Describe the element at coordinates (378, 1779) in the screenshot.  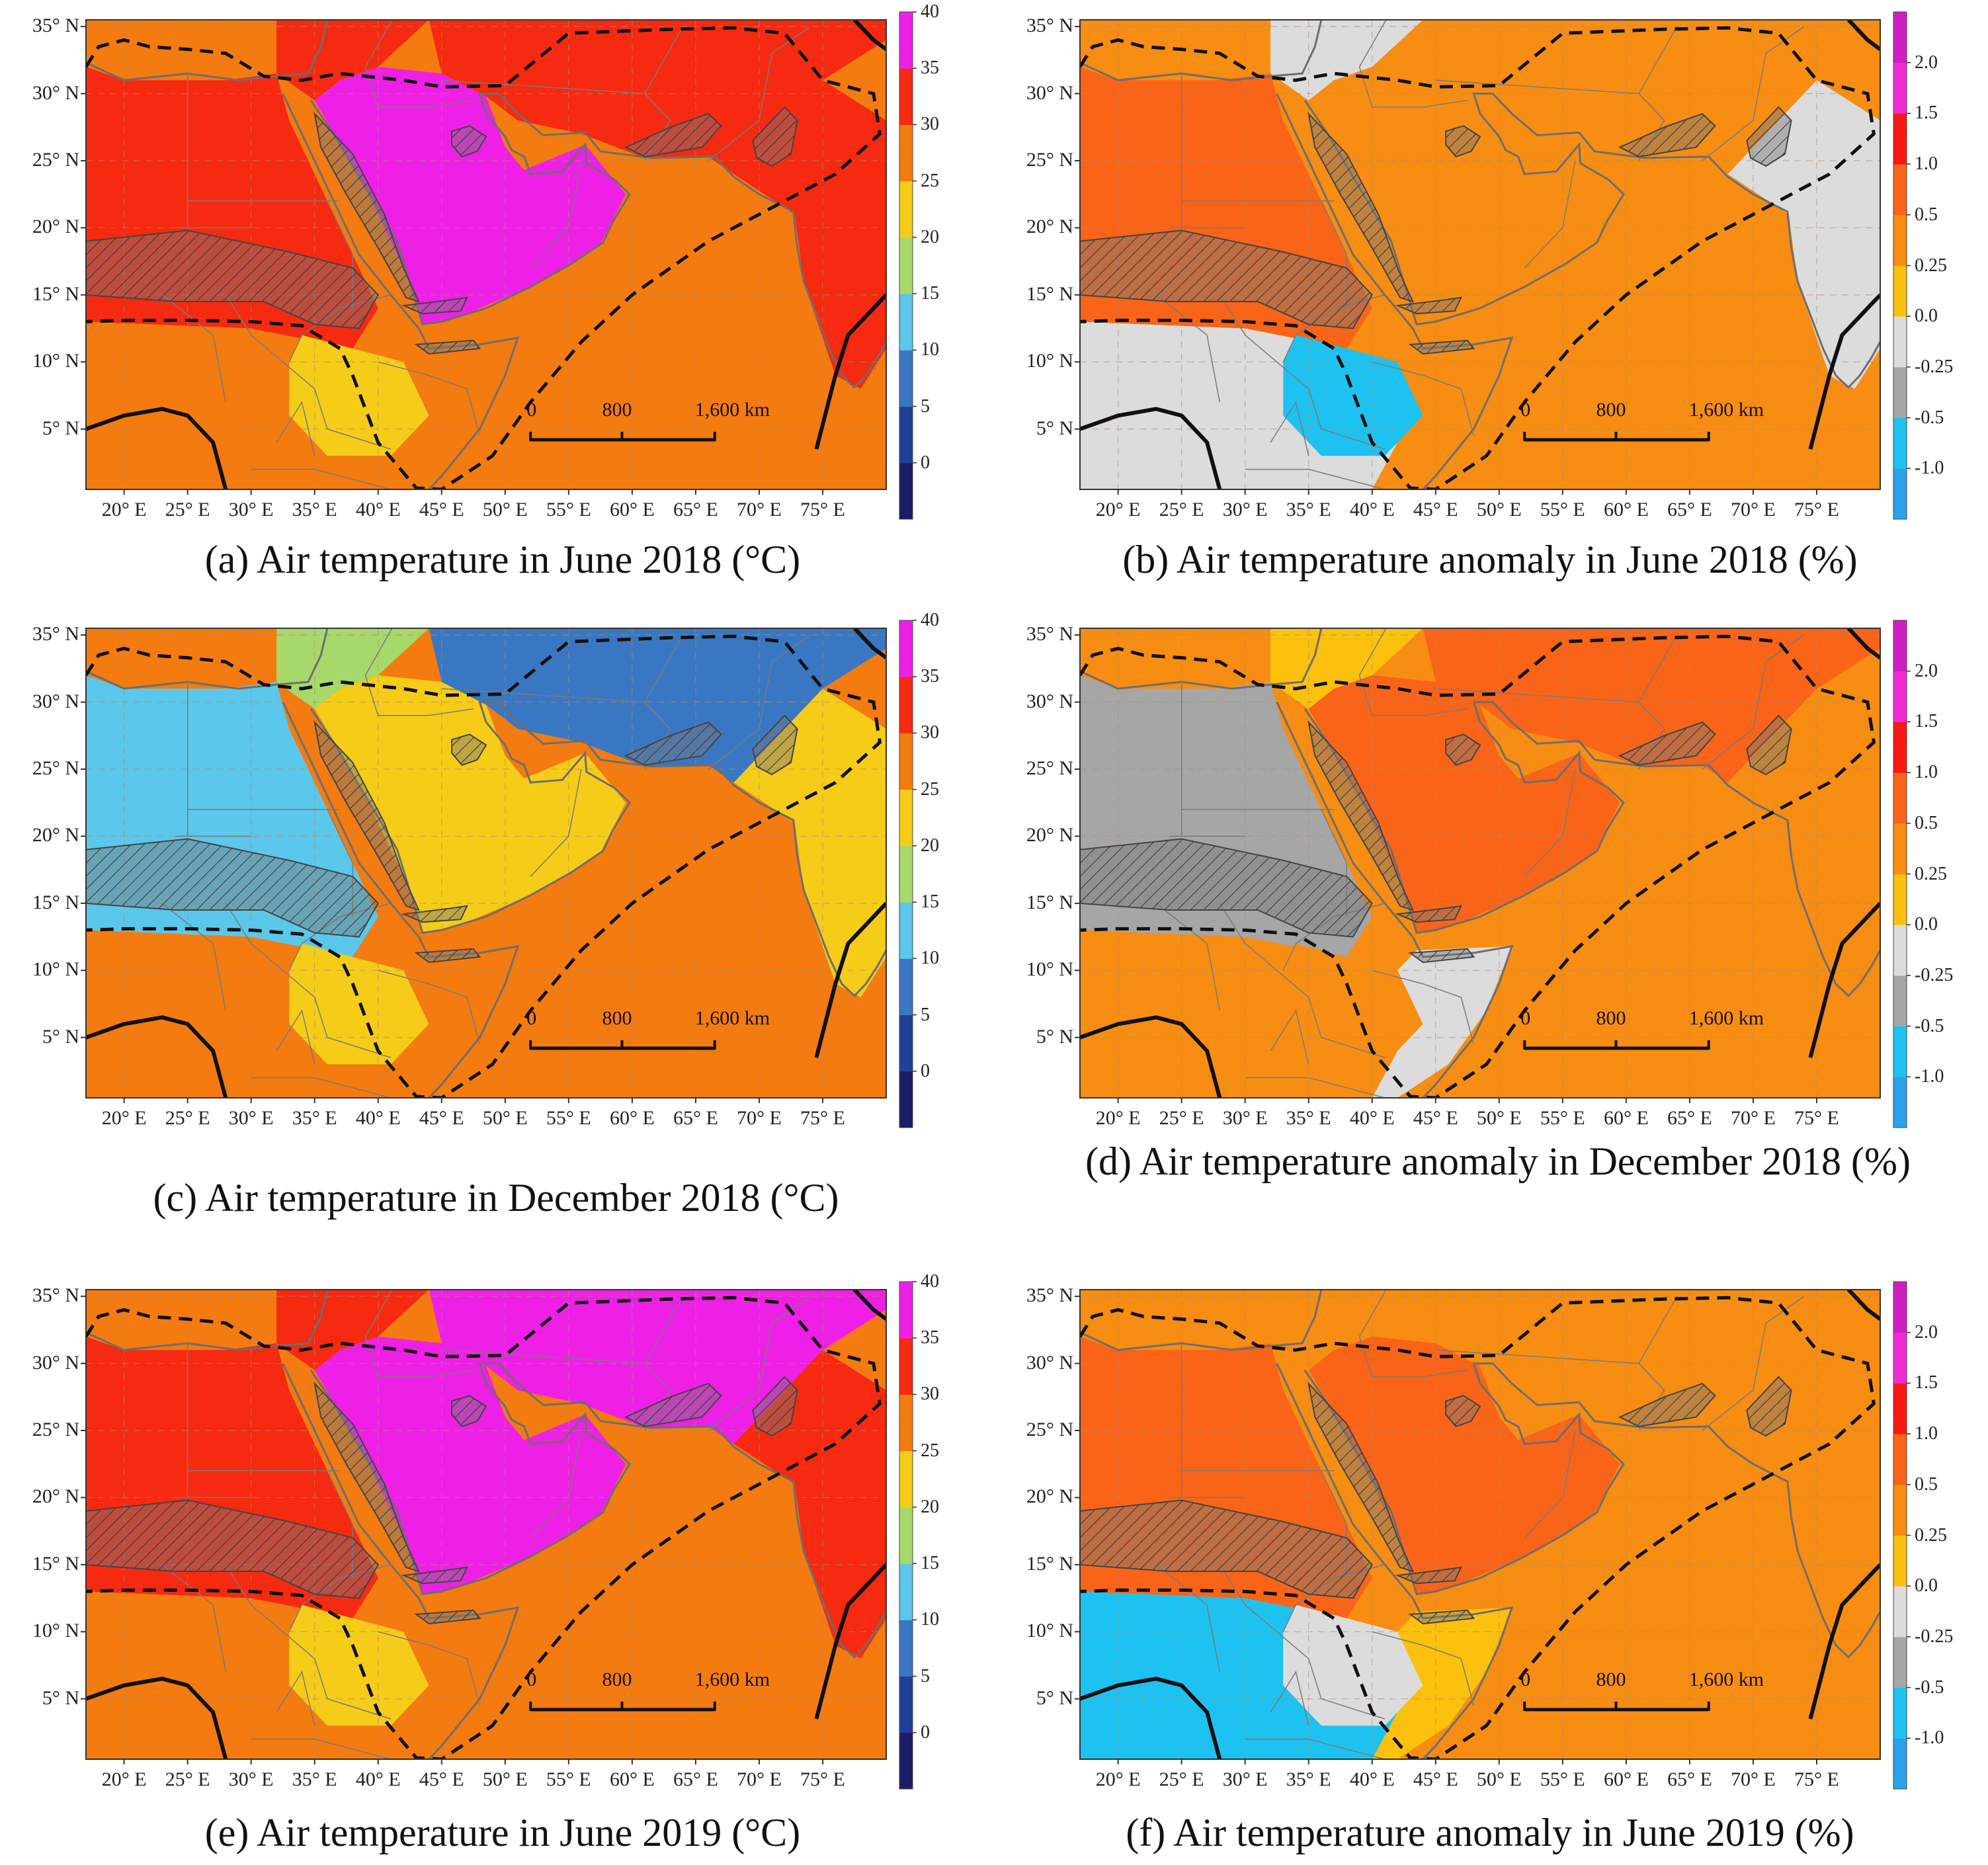
I see `lon-tick-label: 40° E` at that location.